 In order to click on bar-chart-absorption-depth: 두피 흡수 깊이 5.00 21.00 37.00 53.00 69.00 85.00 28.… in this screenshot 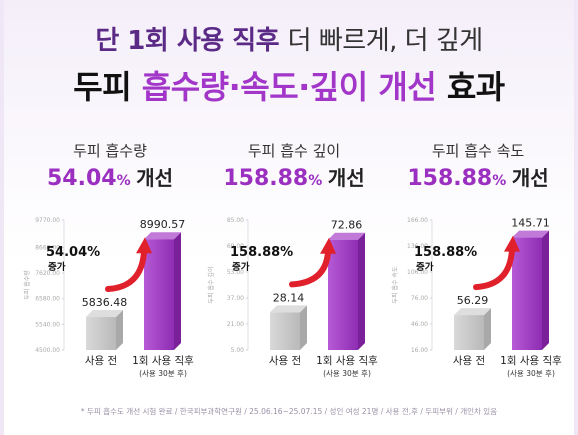, I will do `click(292, 297)`.